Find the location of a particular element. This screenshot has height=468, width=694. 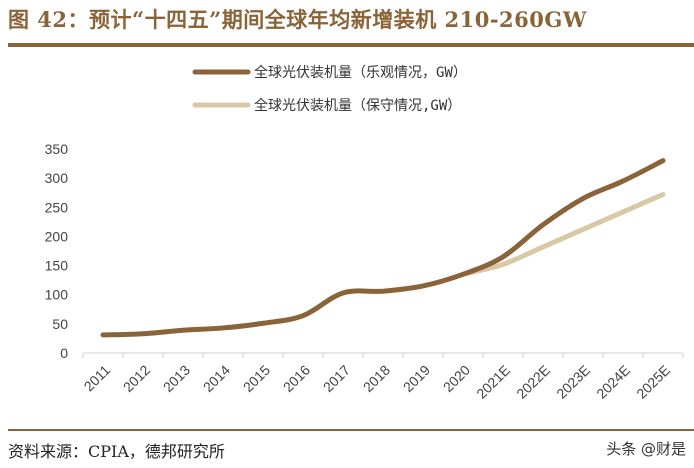

y-tick-label: 350 is located at coordinates (57, 149).